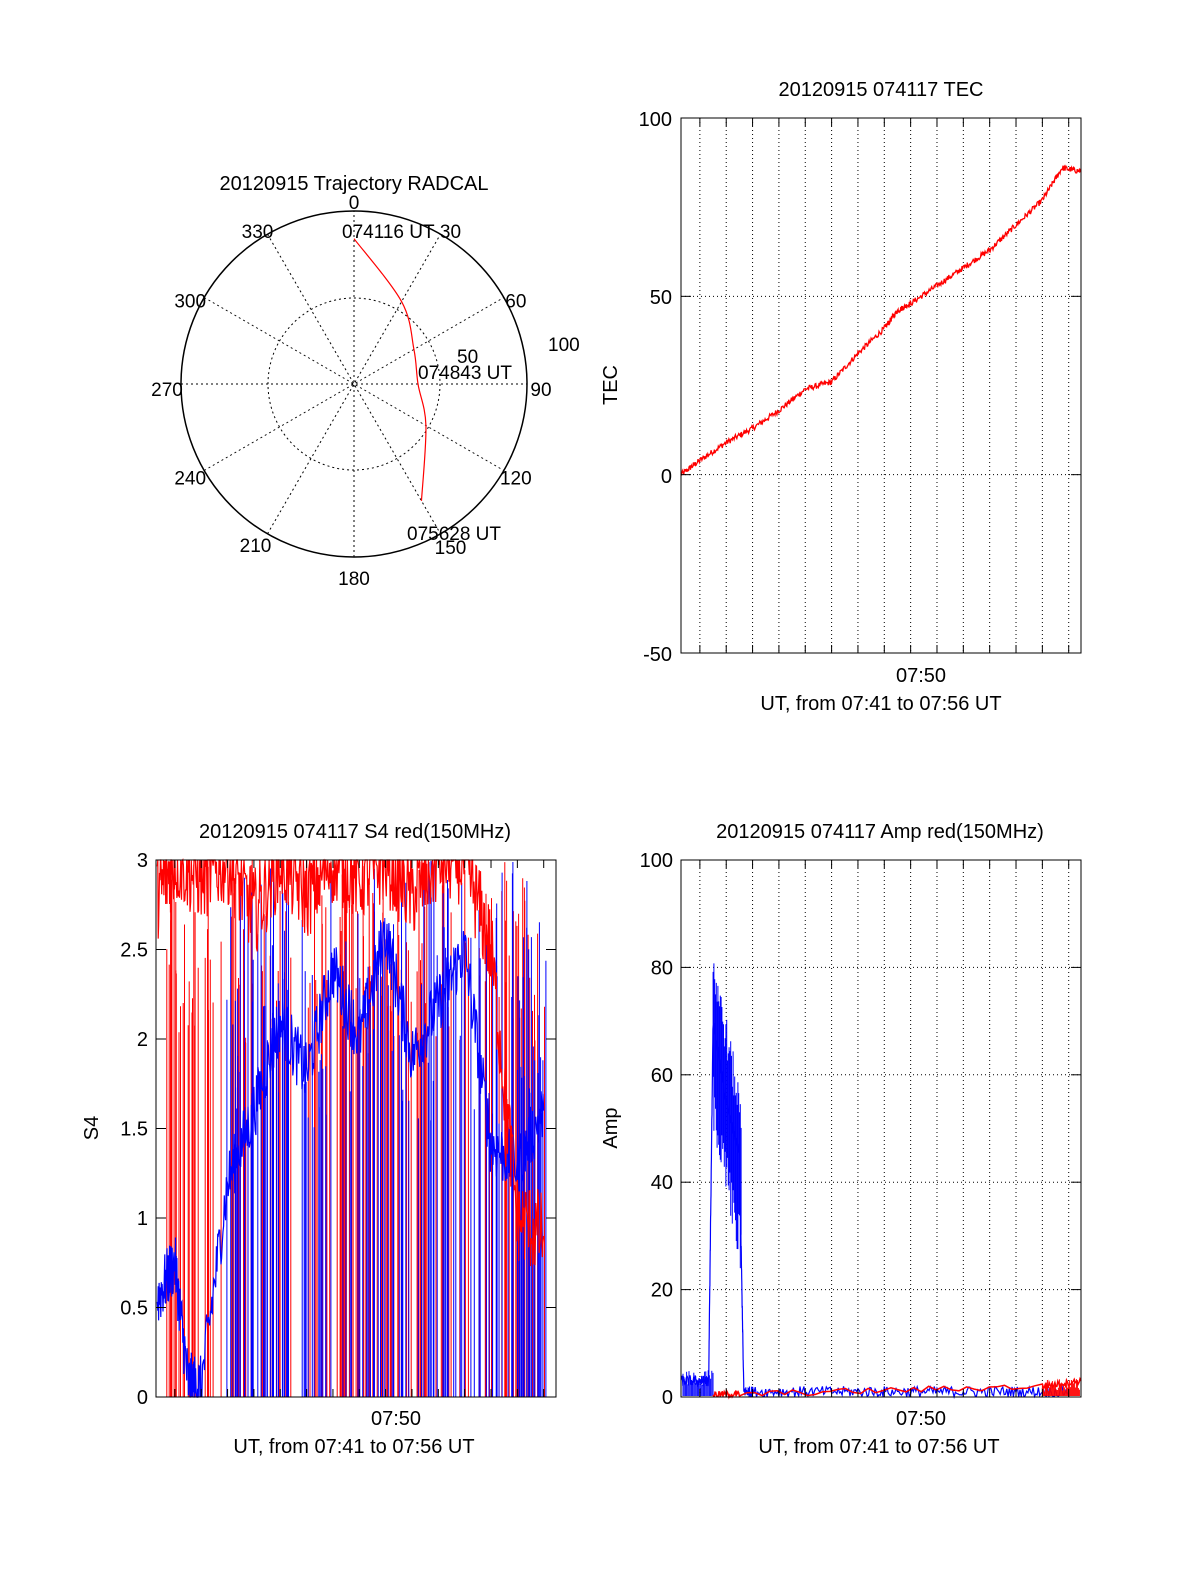  What do you see at coordinates (465, 373) in the screenshot?
I see `trajectory-mid-label: 074843 UT` at bounding box center [465, 373].